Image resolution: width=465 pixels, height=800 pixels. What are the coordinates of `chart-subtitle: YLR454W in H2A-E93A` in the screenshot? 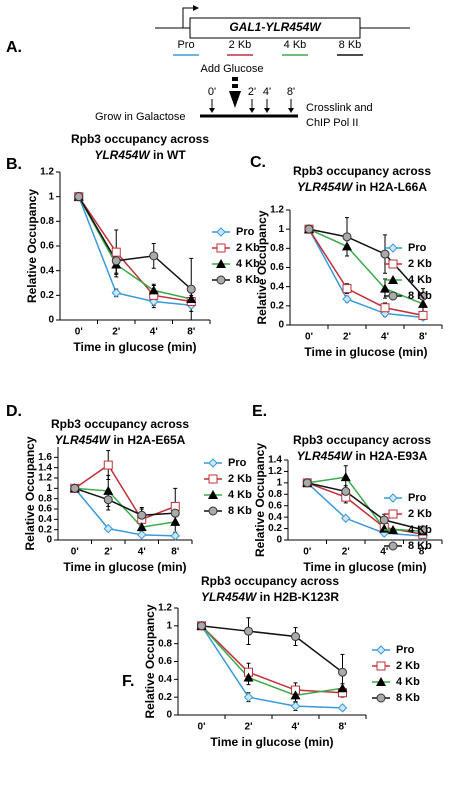 It's located at (362, 456).